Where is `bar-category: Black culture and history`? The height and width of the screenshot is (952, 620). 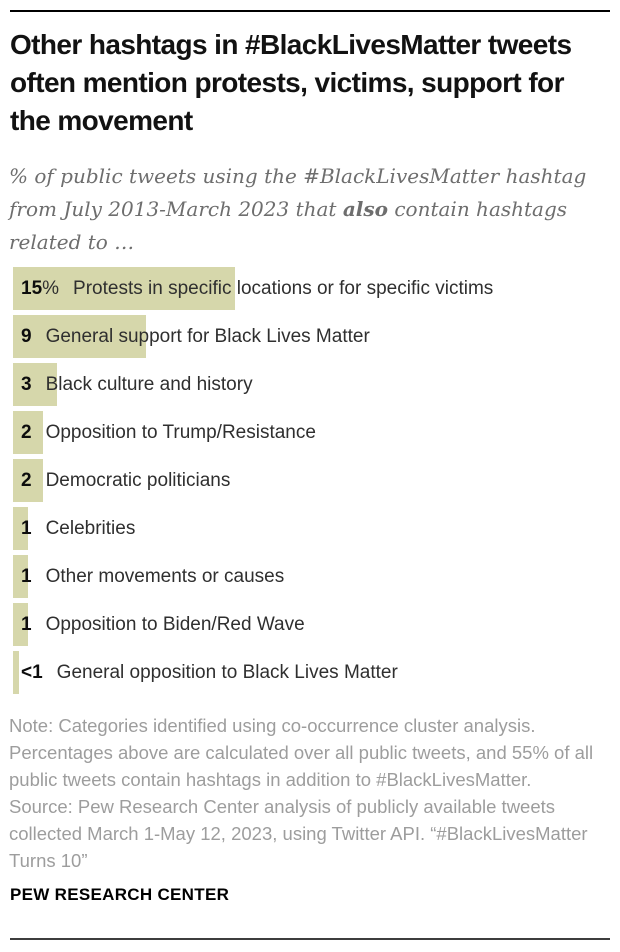
bar-category: Black culture and history is located at coordinates (149, 384).